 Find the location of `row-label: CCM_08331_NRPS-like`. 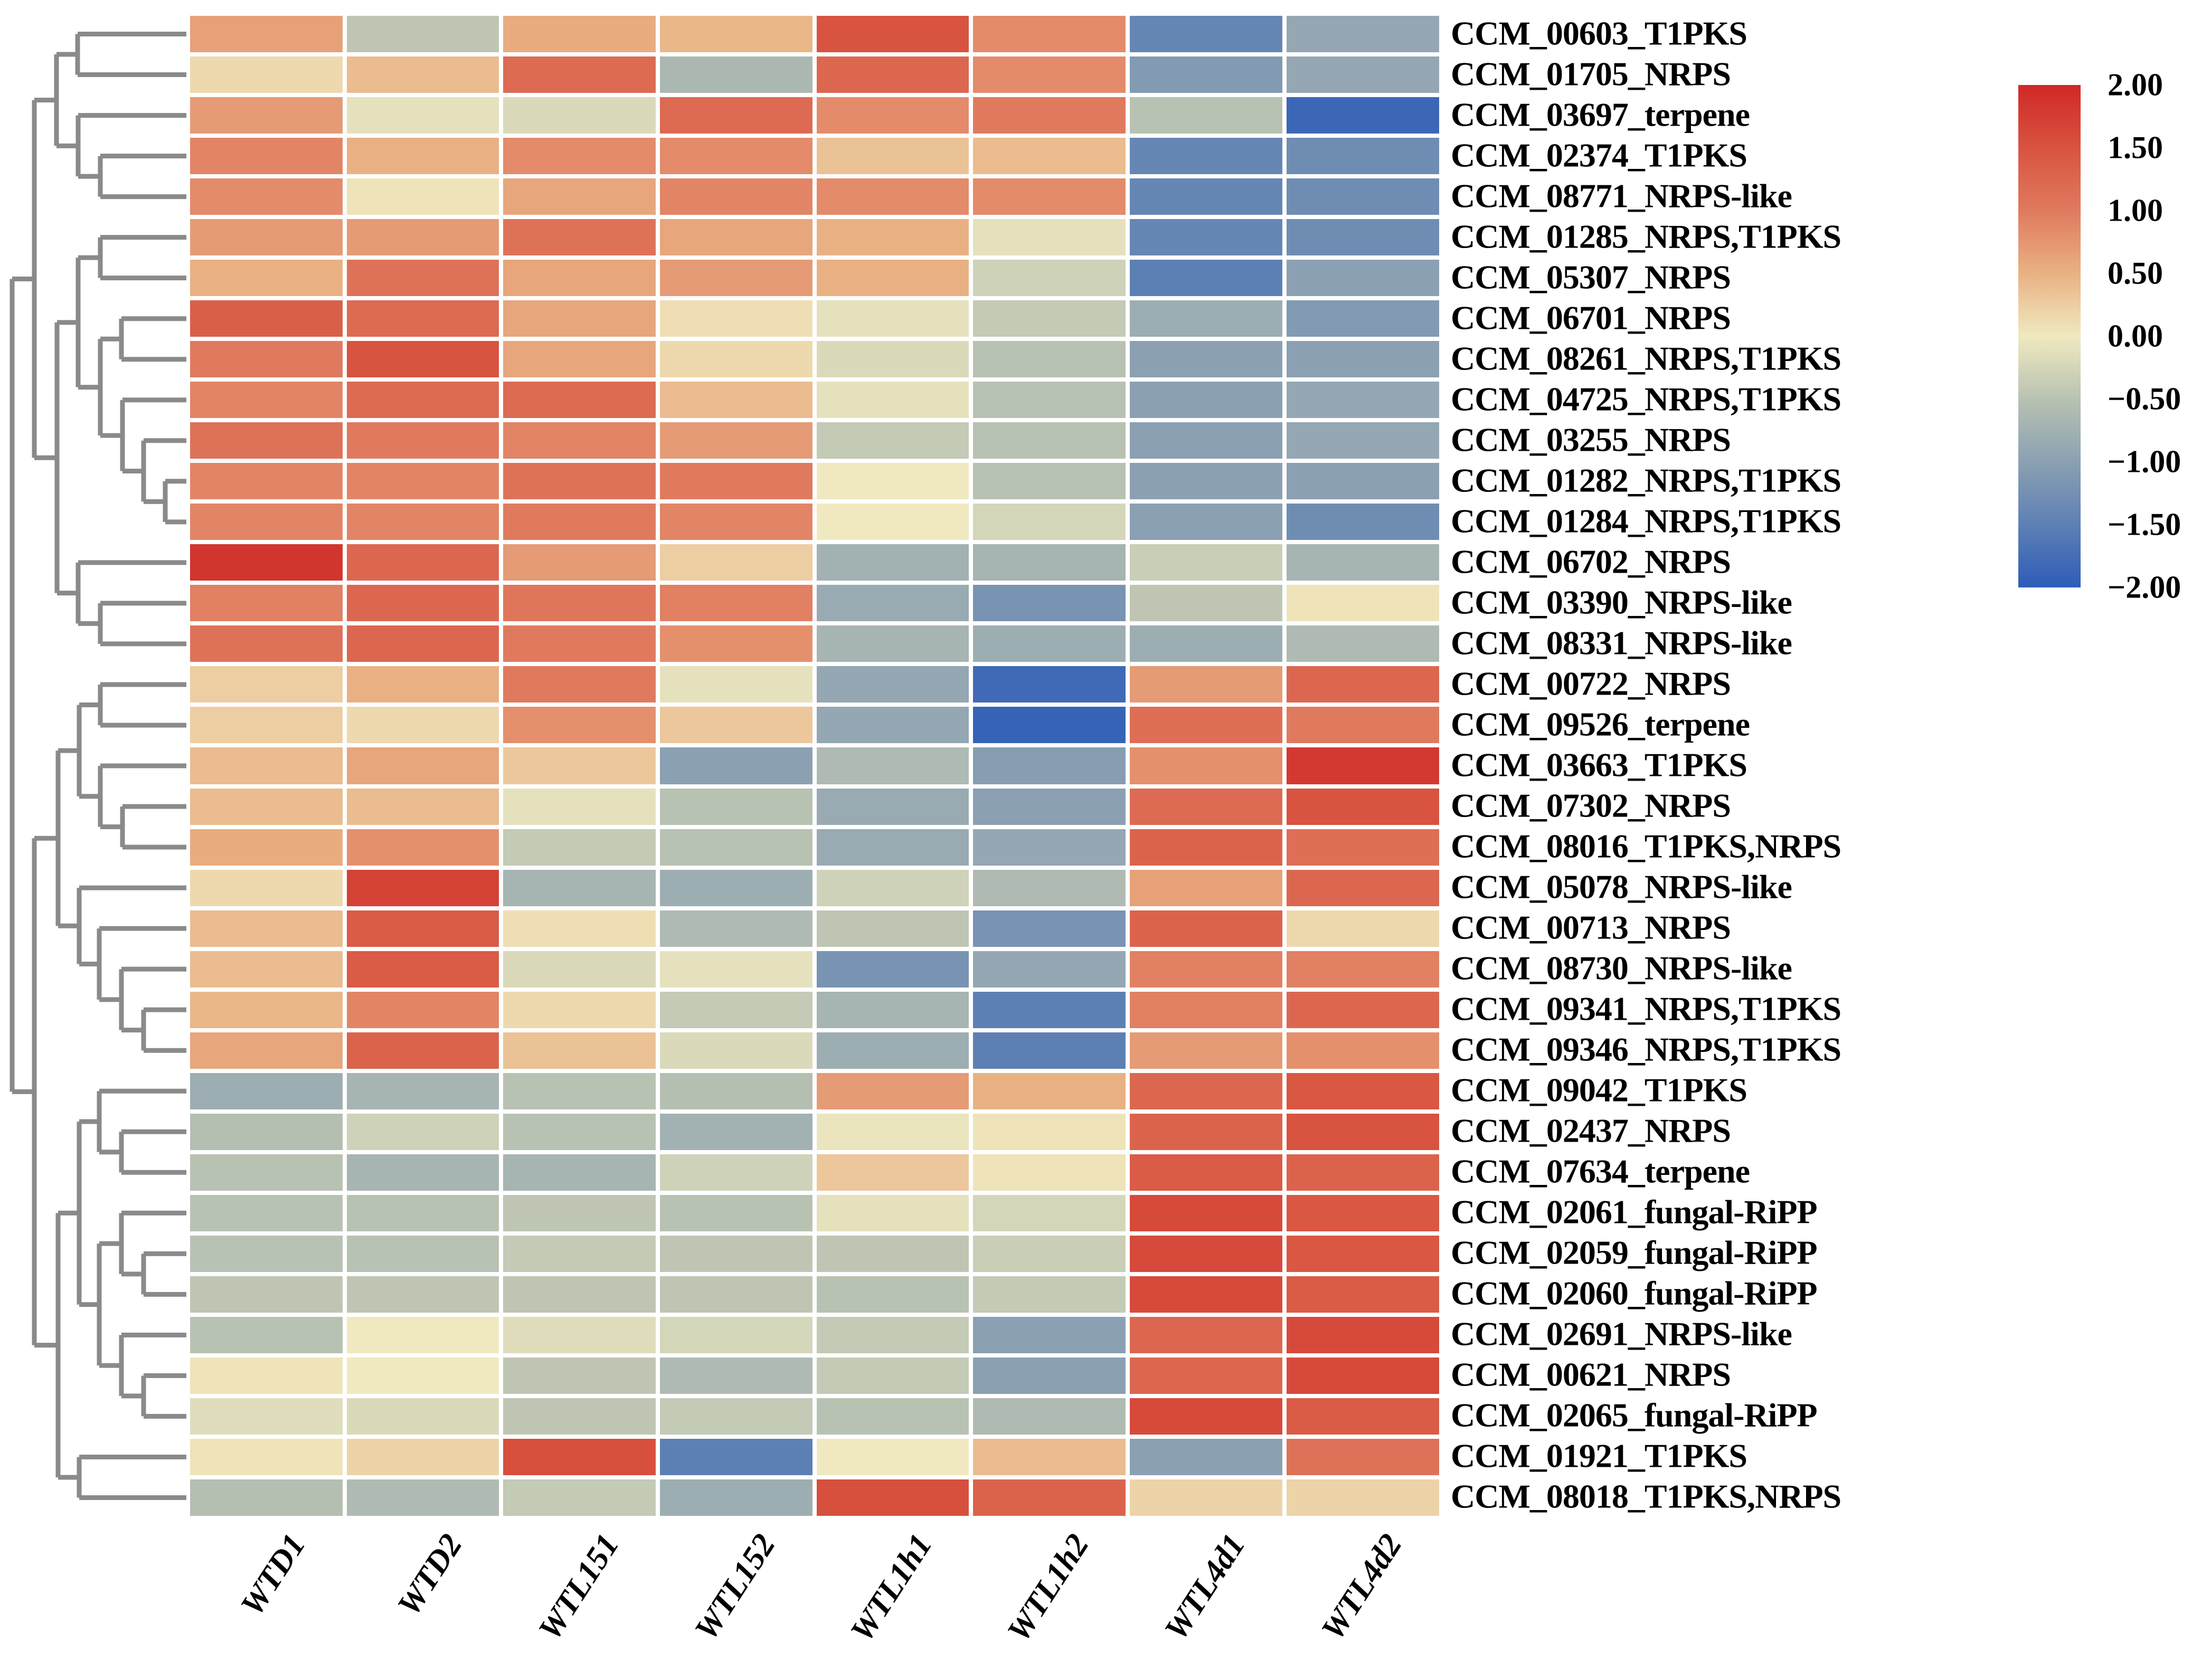

row-label: CCM_08331_NRPS-like is located at coordinates (1621, 643).